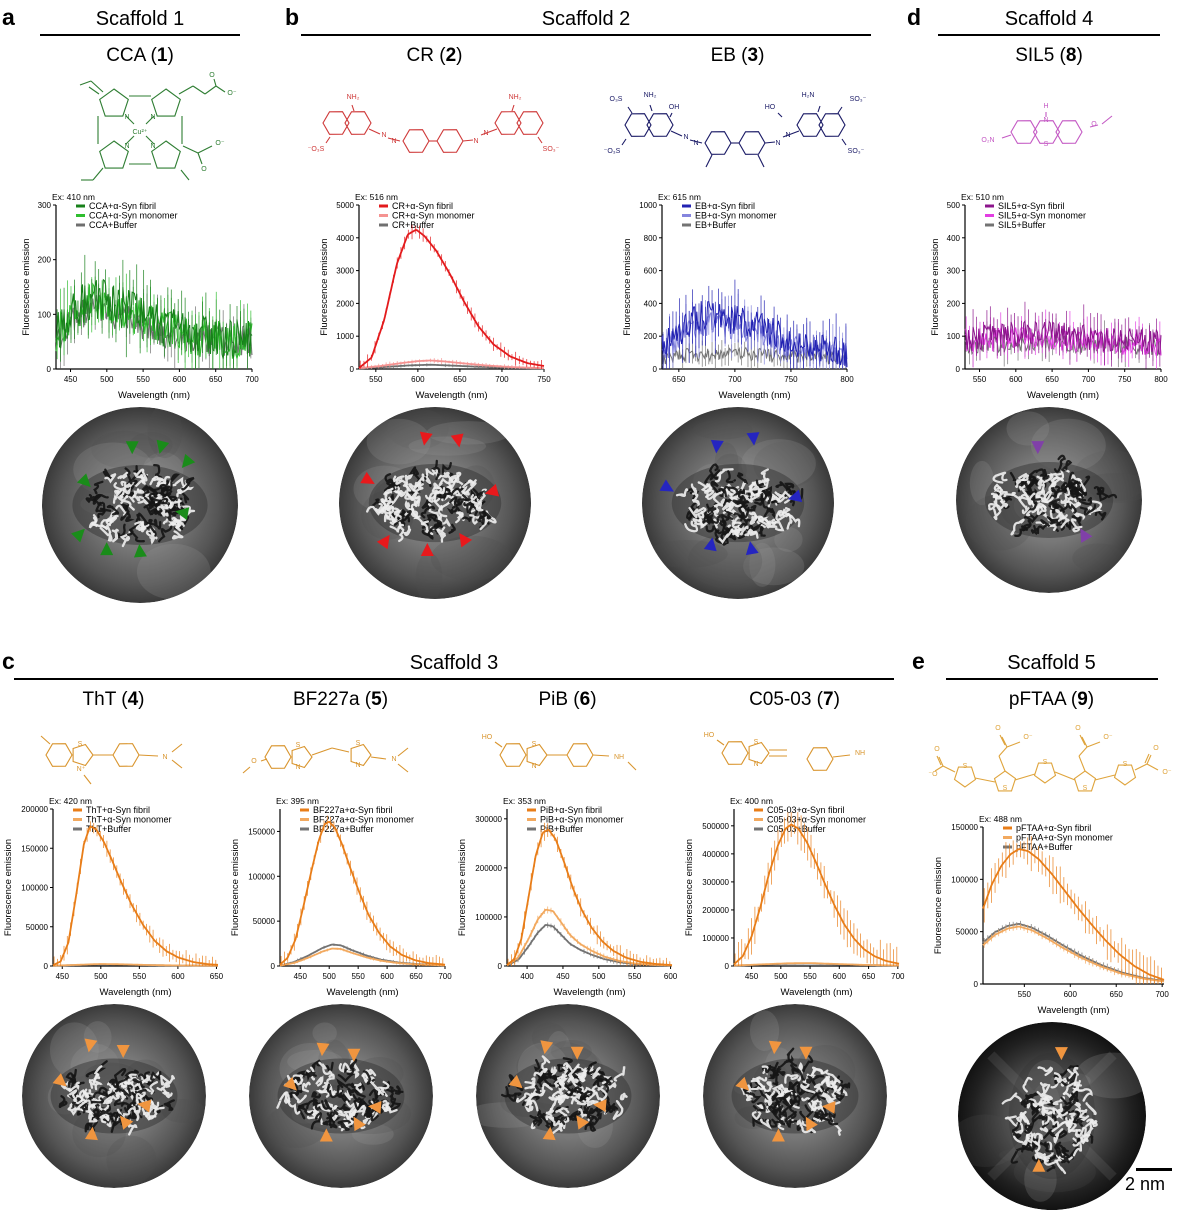 The width and height of the screenshot is (1193, 1220). What do you see at coordinates (140, 56) in the screenshot?
I see `compound-name-cca: CCA (1)` at bounding box center [140, 56].